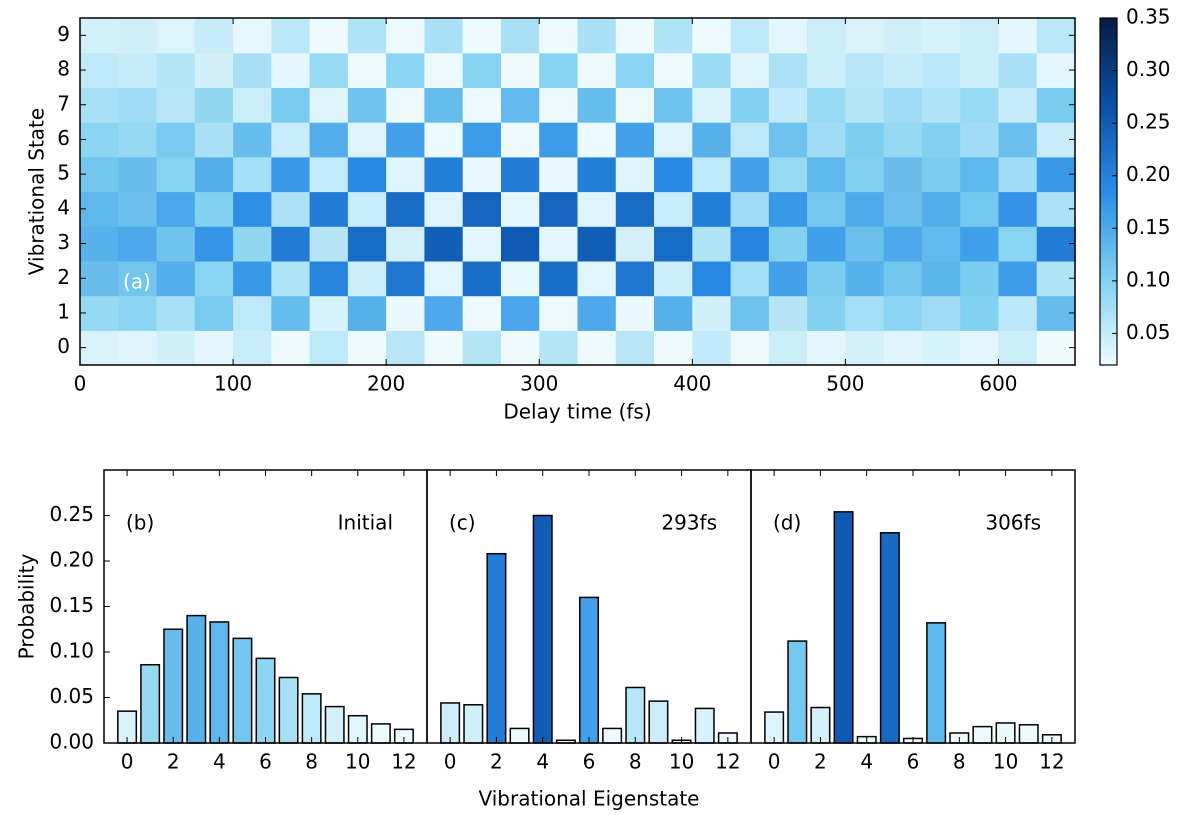 The height and width of the screenshot is (815, 1186). What do you see at coordinates (845, 384) in the screenshot?
I see `x-tick-label: 500` at bounding box center [845, 384].